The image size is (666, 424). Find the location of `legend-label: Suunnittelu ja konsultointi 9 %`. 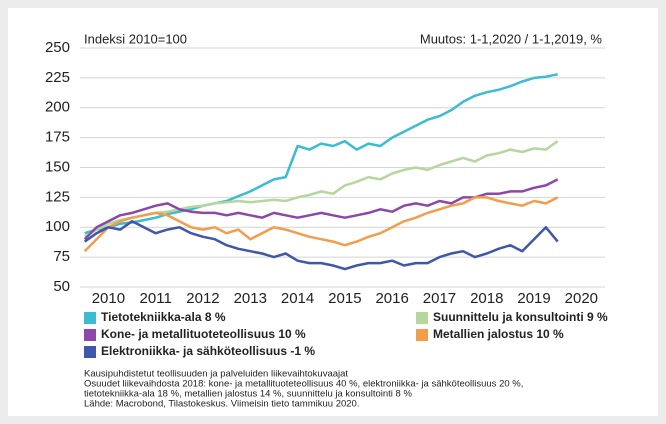

legend-label: Suunnittelu ja konsultointi 9 % is located at coordinates (520, 317).